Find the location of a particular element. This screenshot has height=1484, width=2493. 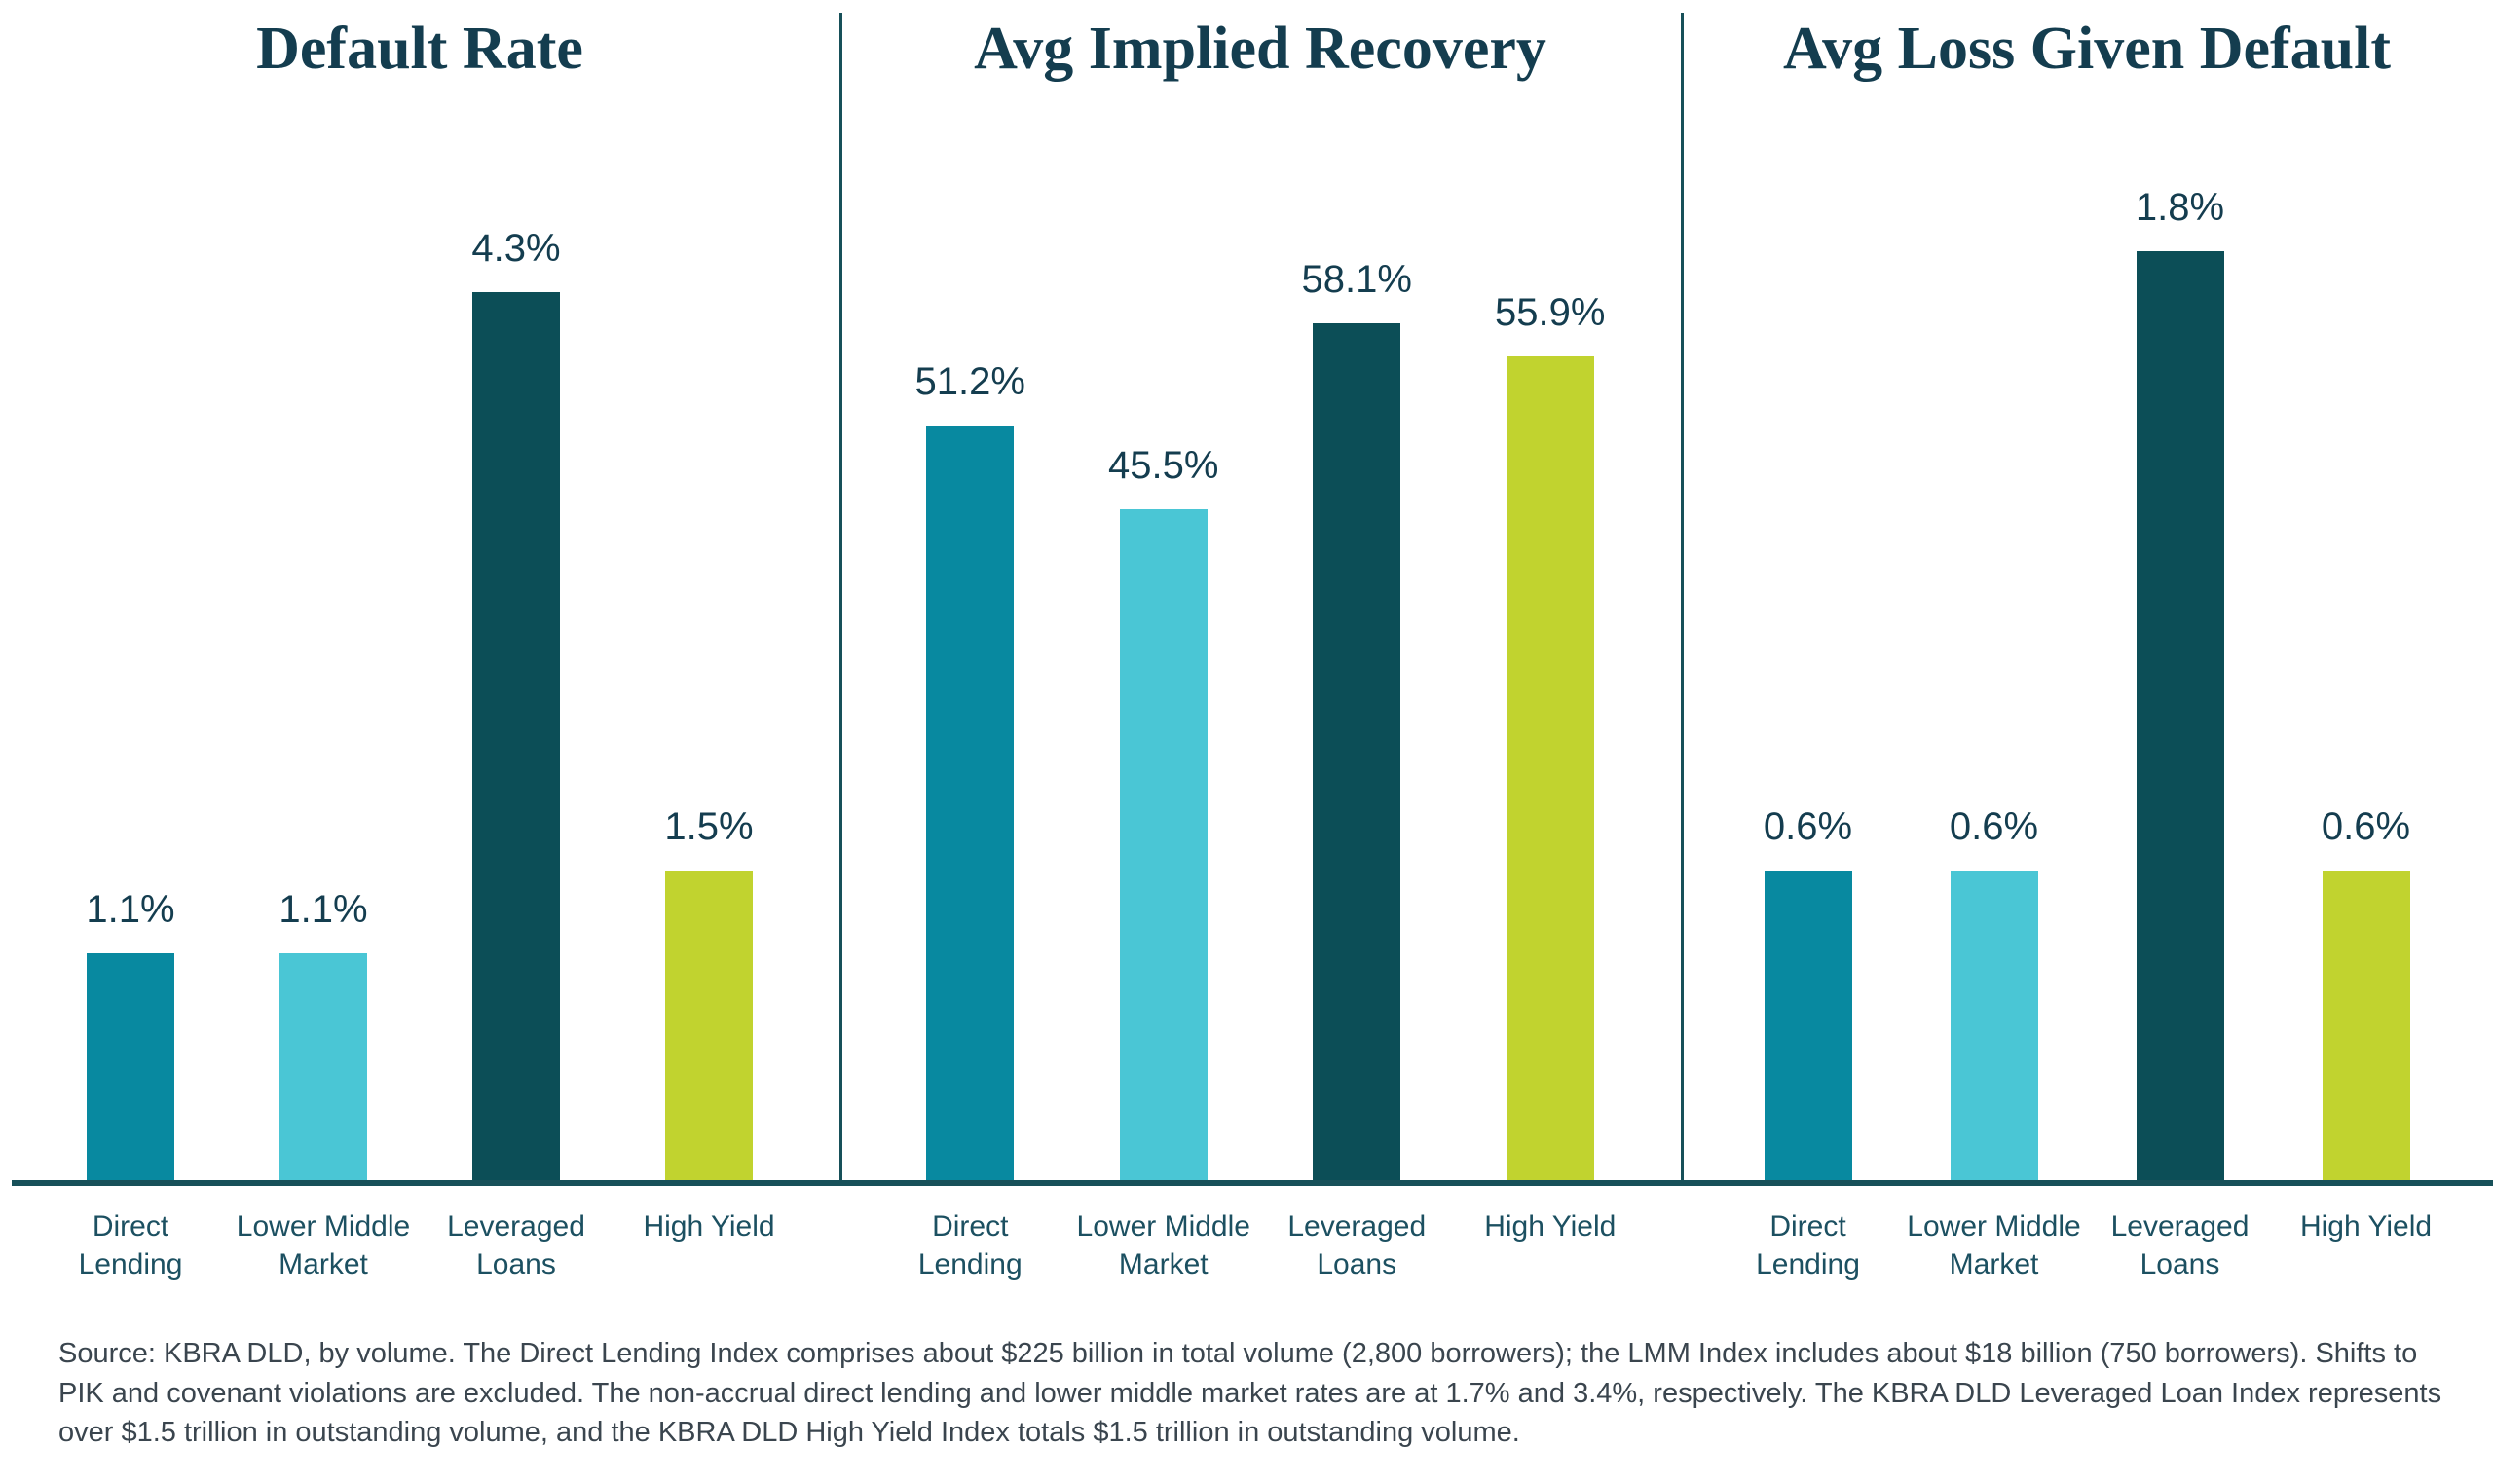

bar-slot: 4.3% is located at coordinates (516, 664).